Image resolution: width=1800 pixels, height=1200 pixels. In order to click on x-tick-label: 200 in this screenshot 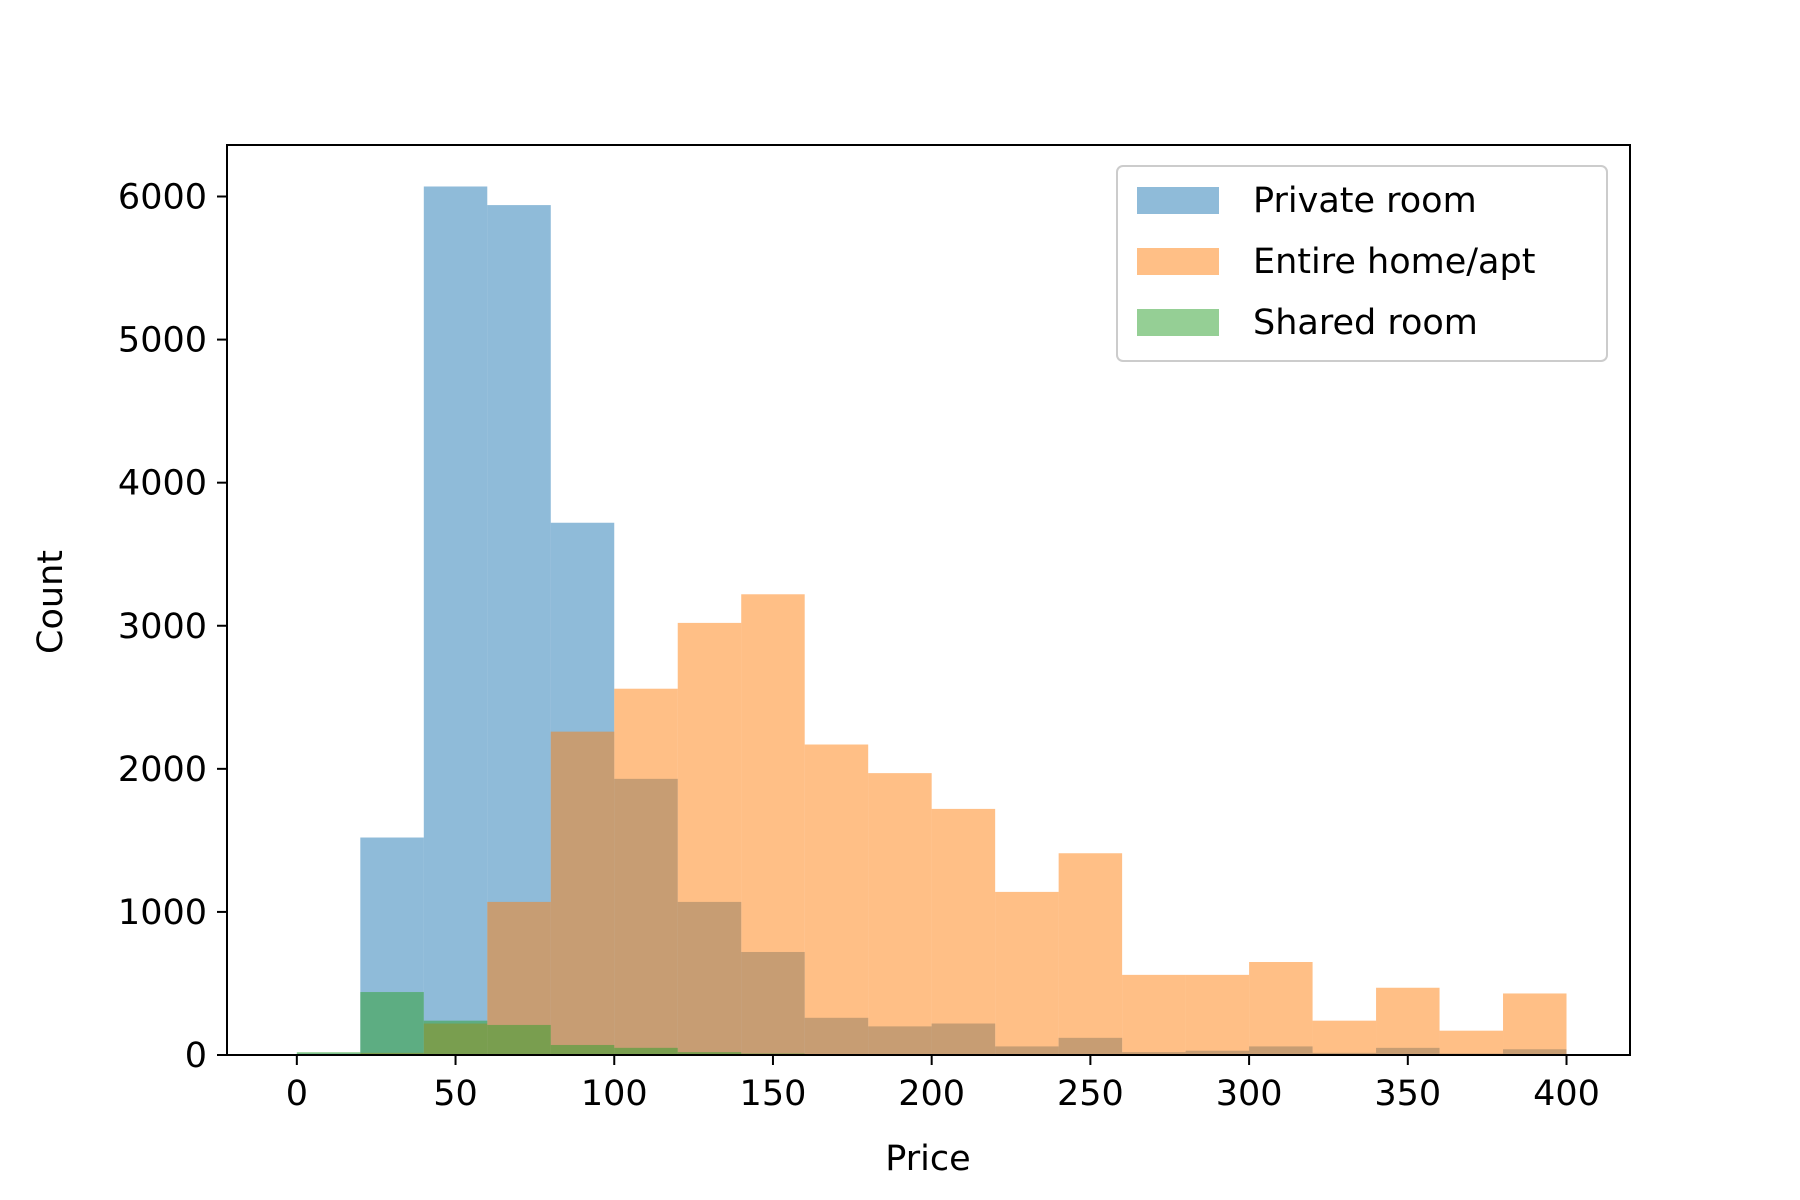, I will do `click(931, 1094)`.